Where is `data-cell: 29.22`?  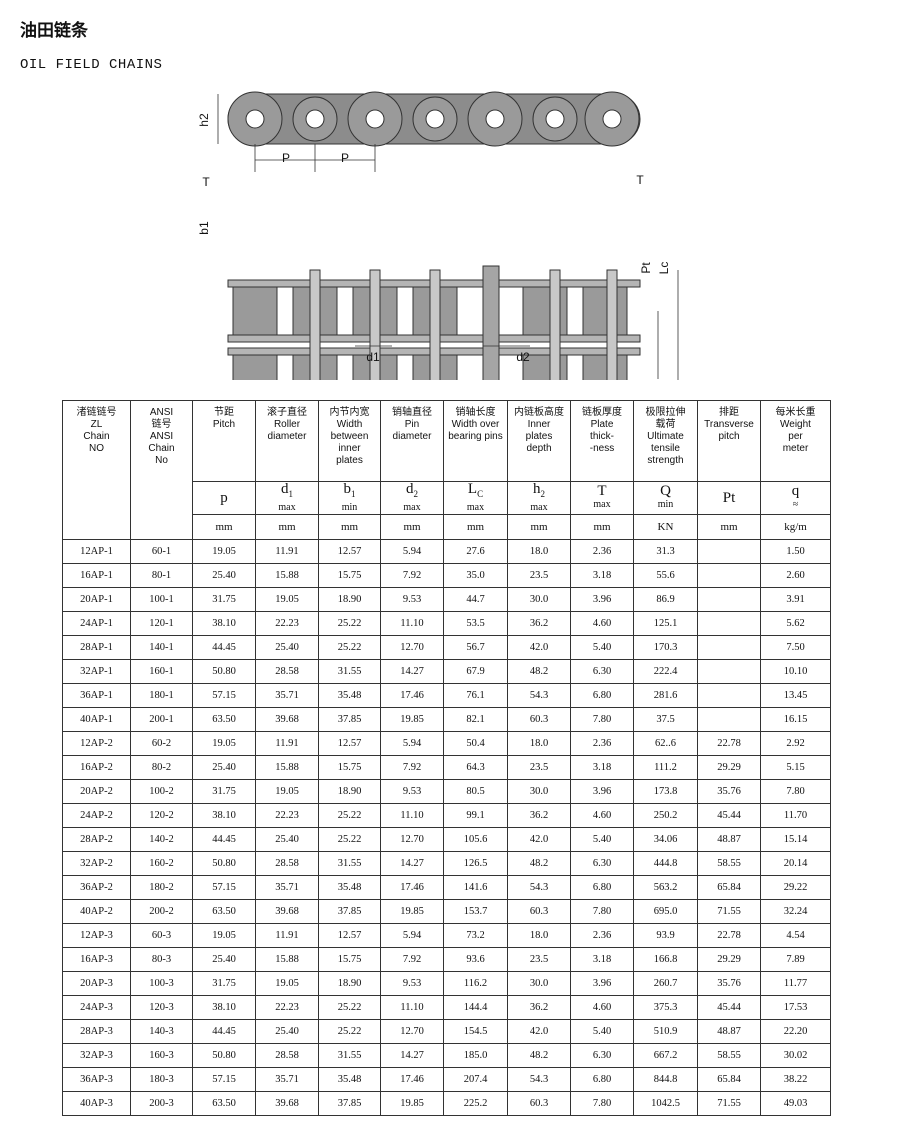 data-cell: 29.22 is located at coordinates (795, 887).